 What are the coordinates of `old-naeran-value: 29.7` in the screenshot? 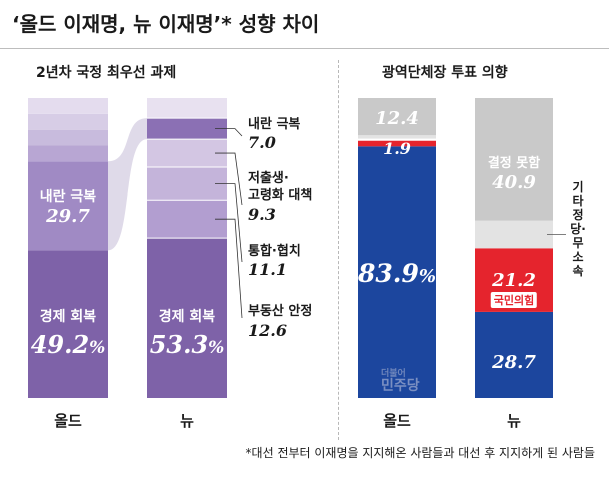 It's located at (68, 216).